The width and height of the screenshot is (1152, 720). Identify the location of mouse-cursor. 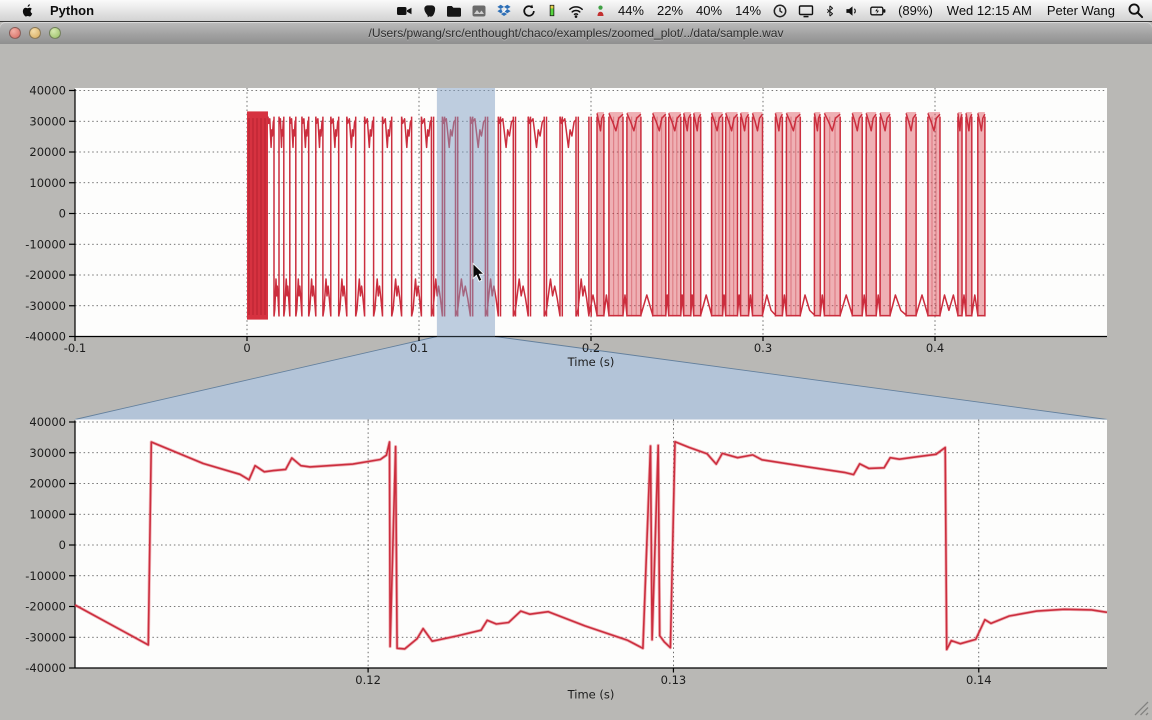
(478, 272).